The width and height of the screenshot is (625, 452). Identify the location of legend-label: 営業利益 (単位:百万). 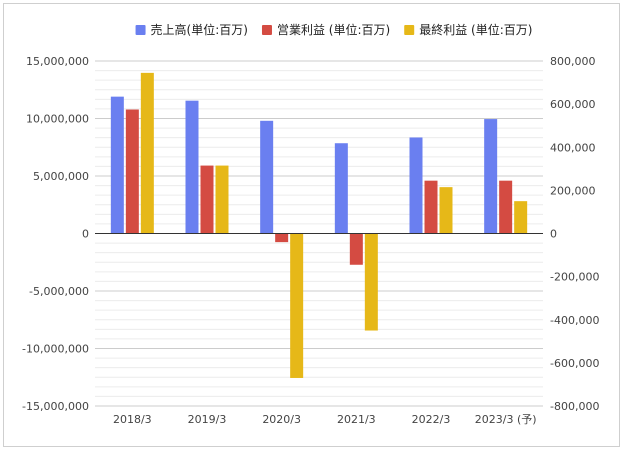
(333, 29).